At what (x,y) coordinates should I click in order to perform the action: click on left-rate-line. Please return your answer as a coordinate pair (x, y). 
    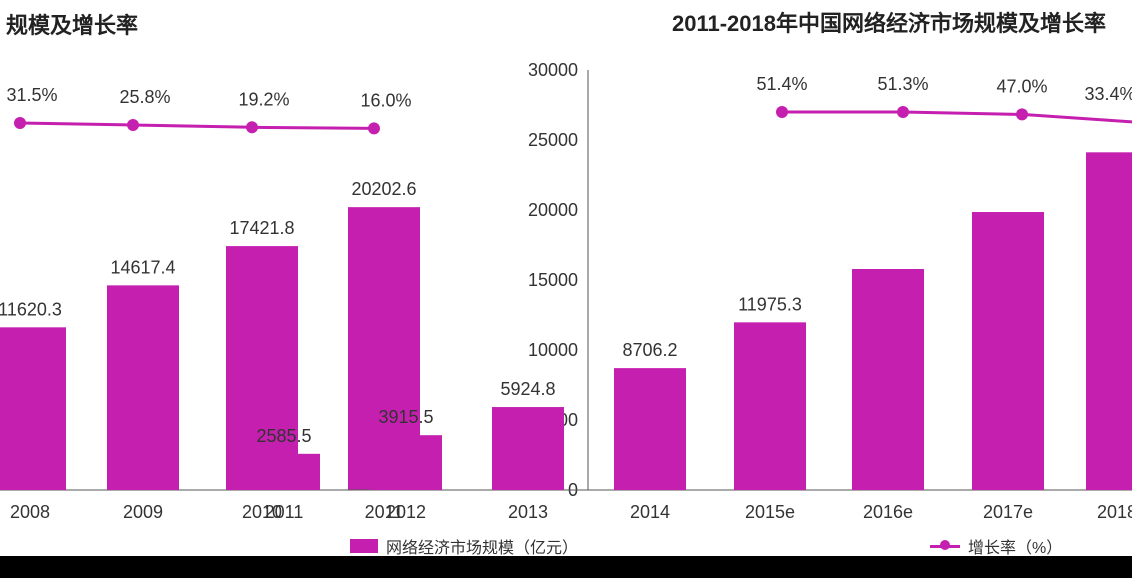
    Looking at the image, I should click on (197, 125).